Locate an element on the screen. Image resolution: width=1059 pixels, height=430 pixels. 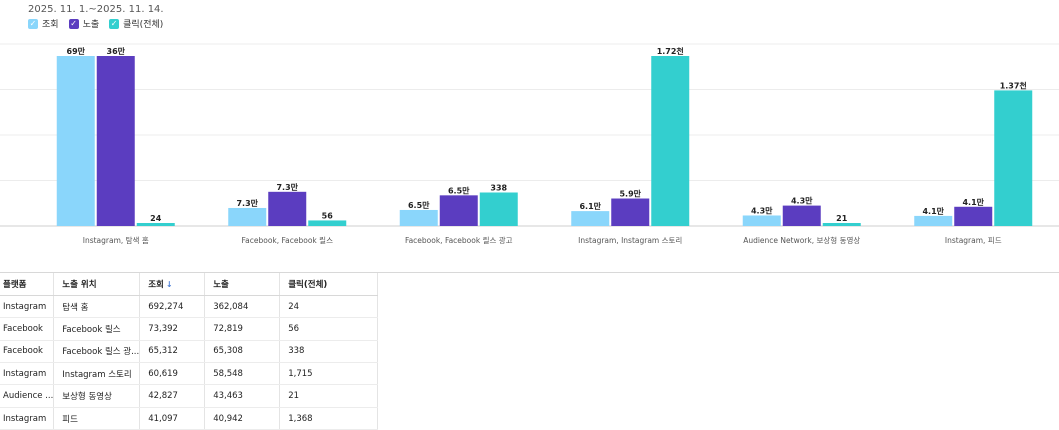
table-header-row: 플랫폼 노출 위치 조회 ↓ 노출 클릭(전체) is located at coordinates (189, 284).